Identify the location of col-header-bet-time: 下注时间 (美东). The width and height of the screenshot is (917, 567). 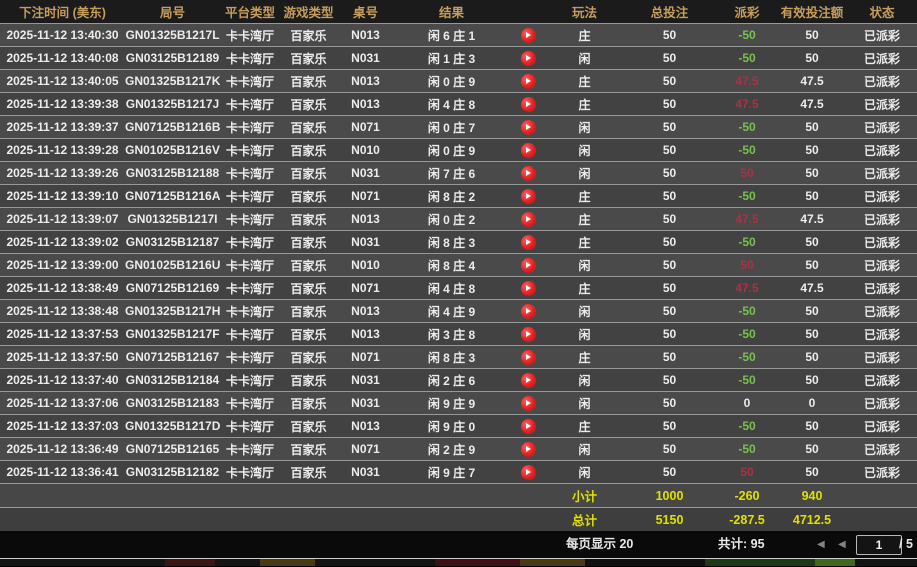
(62, 12).